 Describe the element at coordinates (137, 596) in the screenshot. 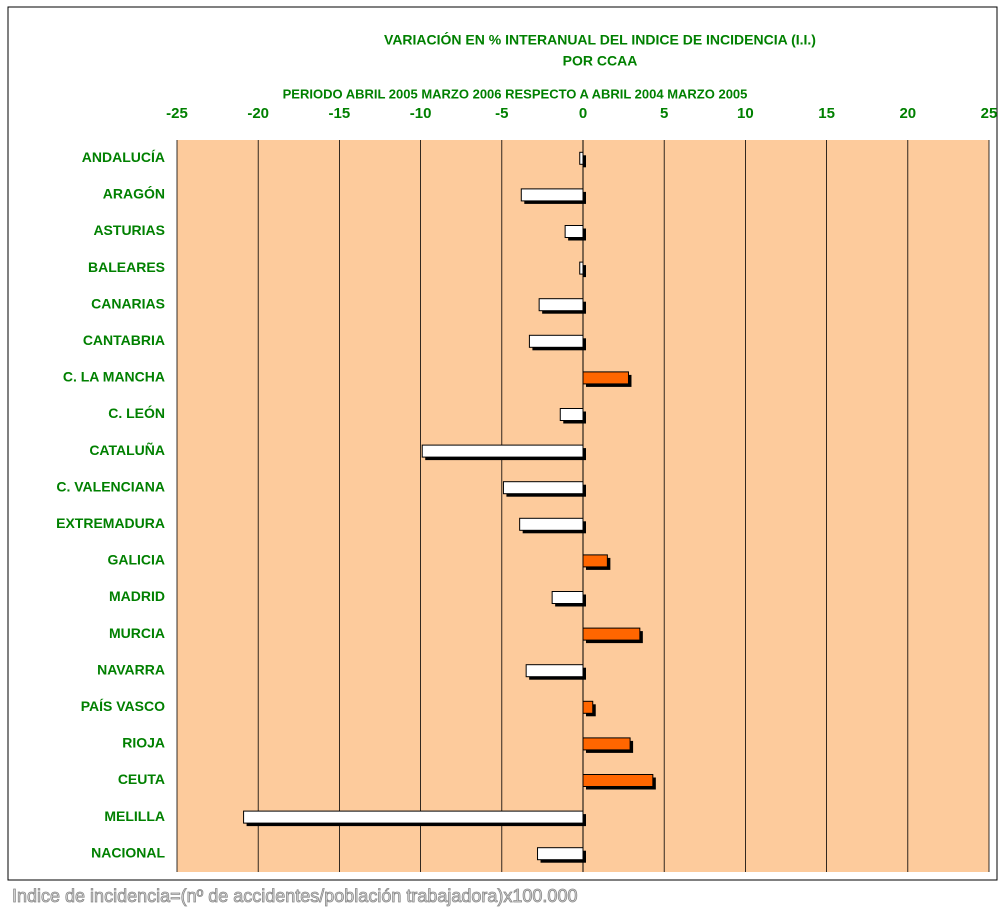

I see `y-tick-label: MADRID` at that location.